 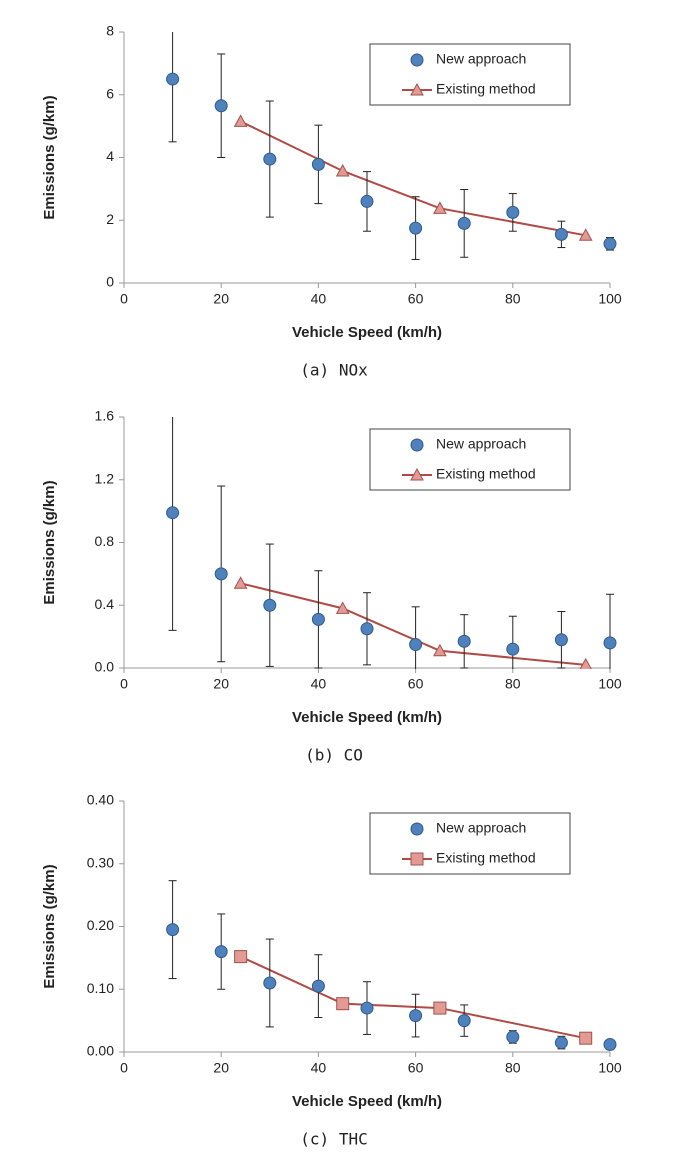 What do you see at coordinates (110, 156) in the screenshot?
I see `y-tick-label: 4` at bounding box center [110, 156].